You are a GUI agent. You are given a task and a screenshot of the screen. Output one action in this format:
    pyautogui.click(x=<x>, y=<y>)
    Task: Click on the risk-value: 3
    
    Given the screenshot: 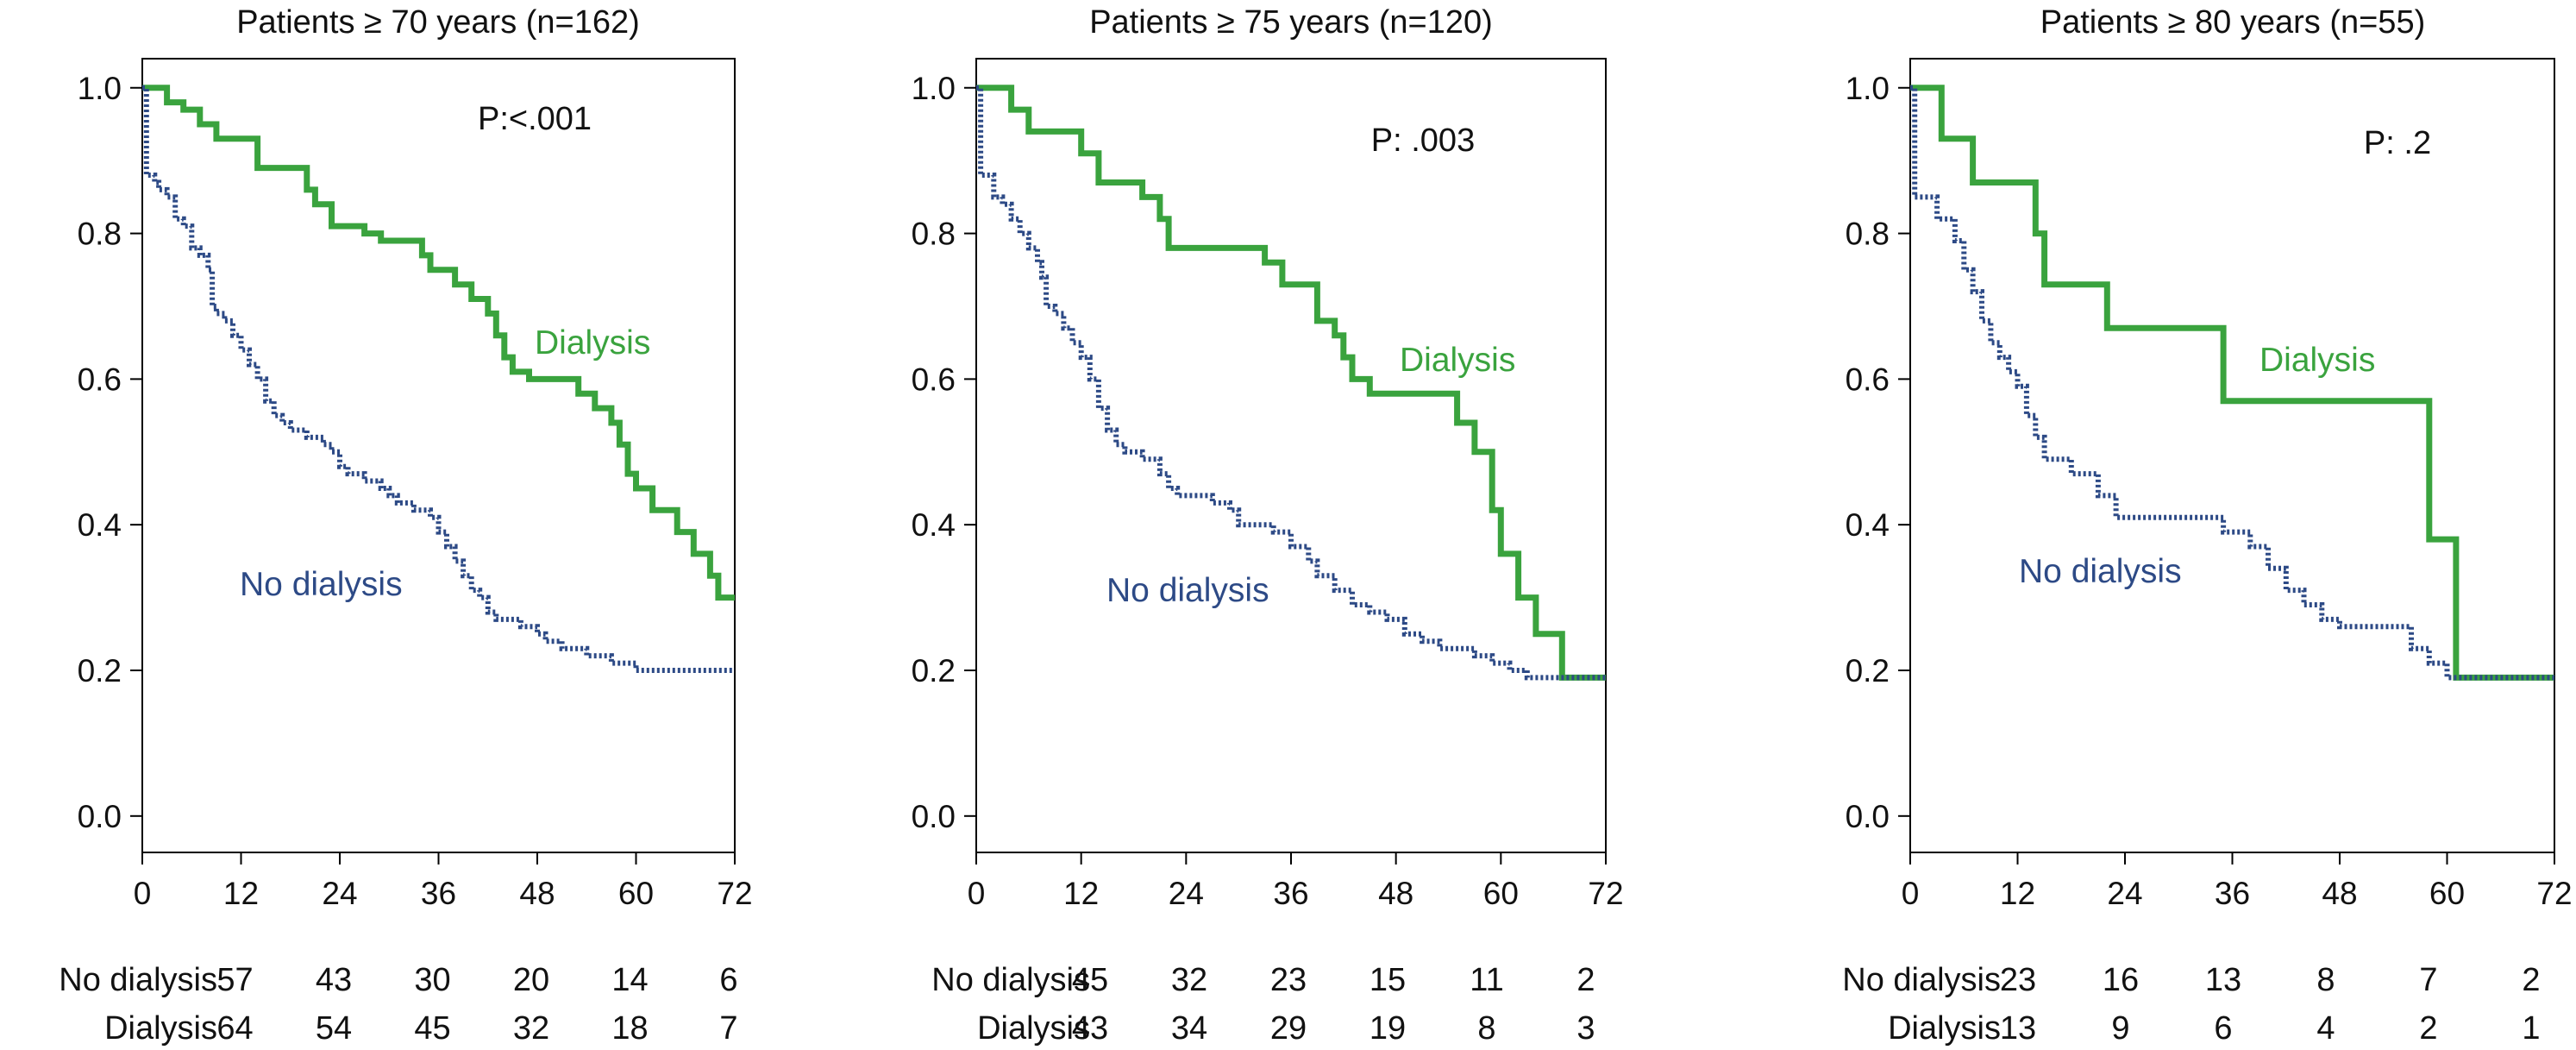 What is the action you would take?
    pyautogui.click(x=1585, y=1028)
    